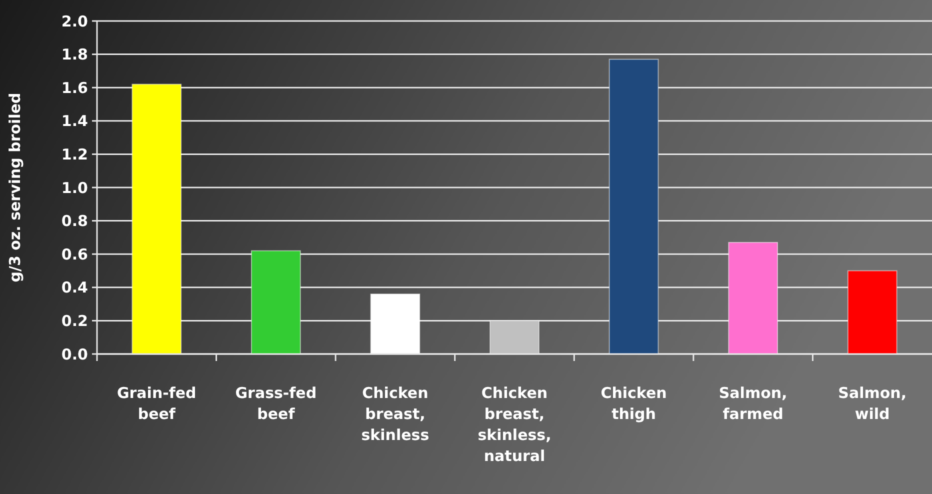 The width and height of the screenshot is (932, 494). What do you see at coordinates (74, 354) in the screenshot?
I see `y-tick-label: 0.0` at bounding box center [74, 354].